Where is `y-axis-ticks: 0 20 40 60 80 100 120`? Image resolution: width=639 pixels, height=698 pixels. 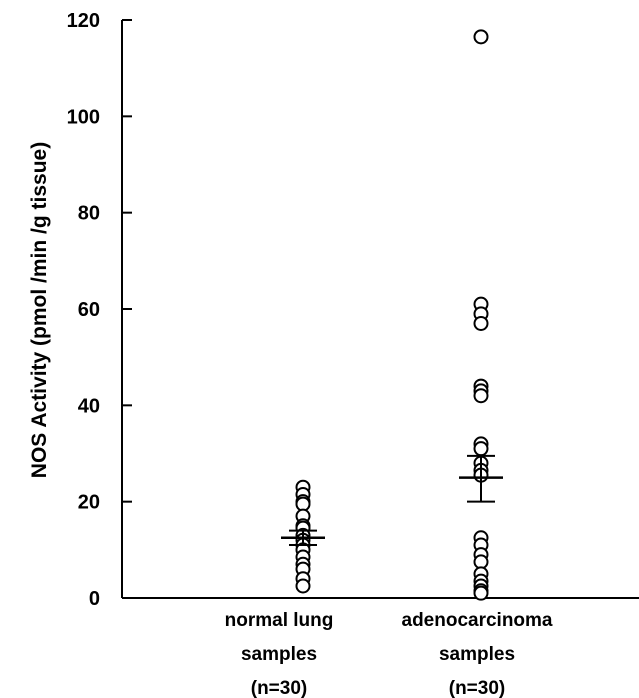 y-axis-ticks: 0 20 40 60 80 100 120 is located at coordinates (99, 310).